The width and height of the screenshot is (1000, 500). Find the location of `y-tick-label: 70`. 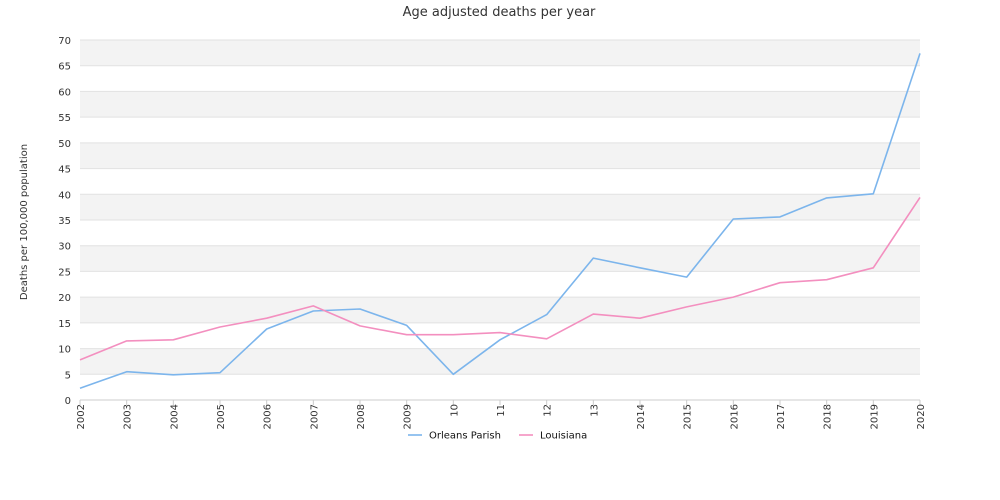

y-tick-label: 70 is located at coordinates (64, 41).